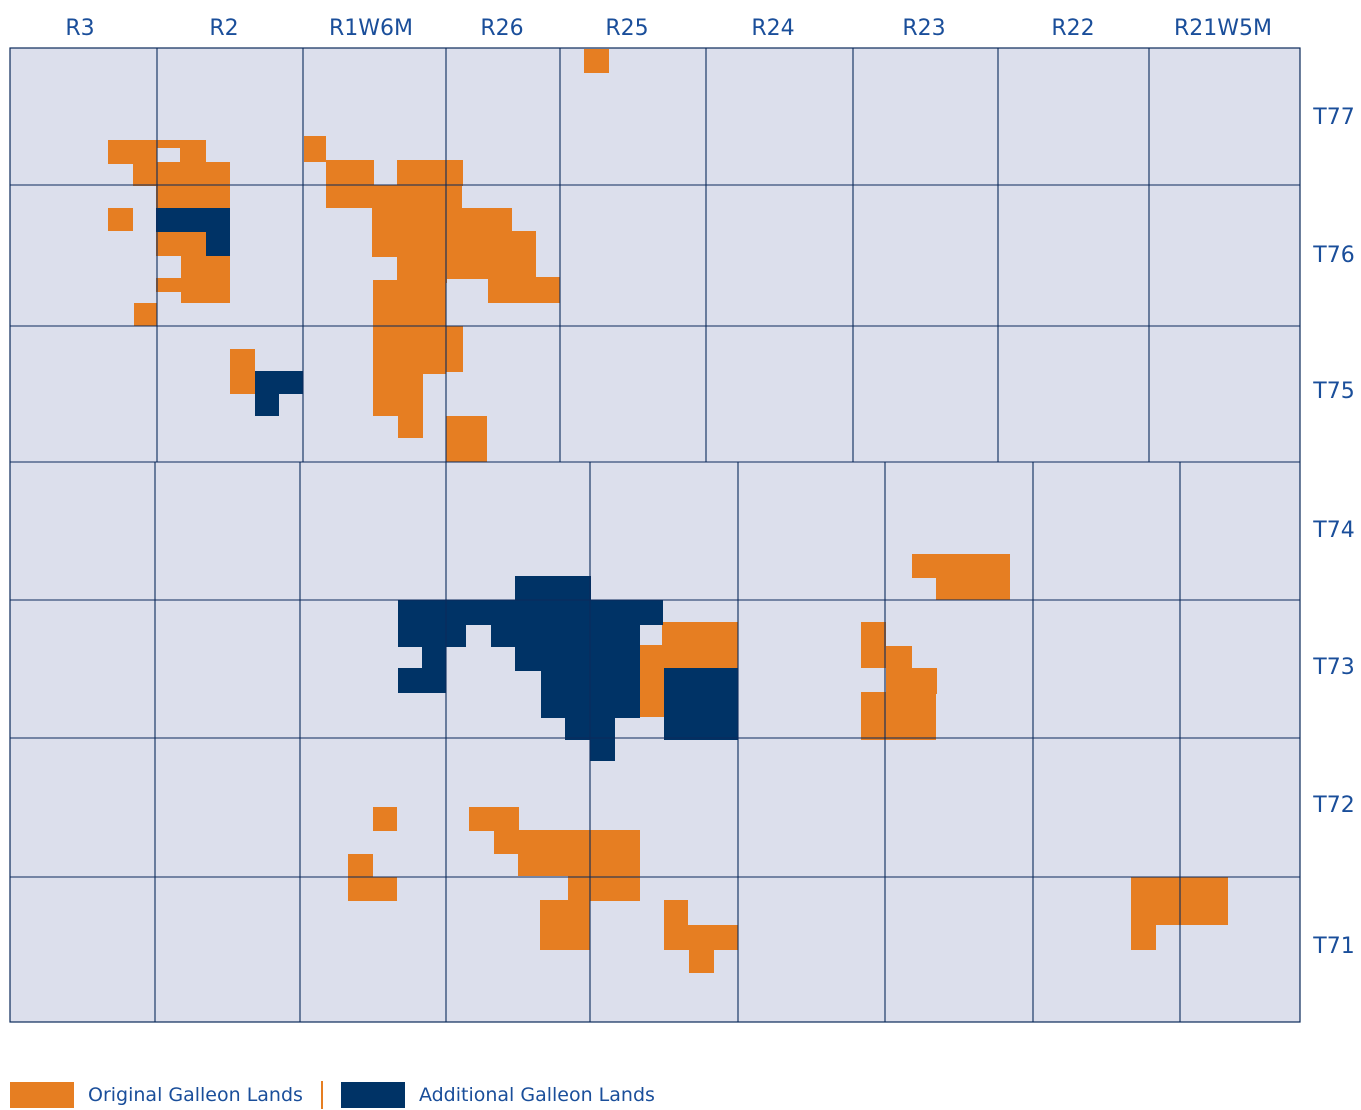 The width and height of the screenshot is (1361, 1110). What do you see at coordinates (321, 1095) in the screenshot?
I see `legend-separator` at bounding box center [321, 1095].